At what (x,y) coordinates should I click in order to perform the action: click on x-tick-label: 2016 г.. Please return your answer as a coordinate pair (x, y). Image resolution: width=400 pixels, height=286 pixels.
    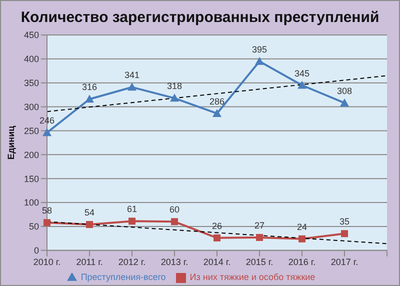
    Looking at the image, I should click on (302, 261).